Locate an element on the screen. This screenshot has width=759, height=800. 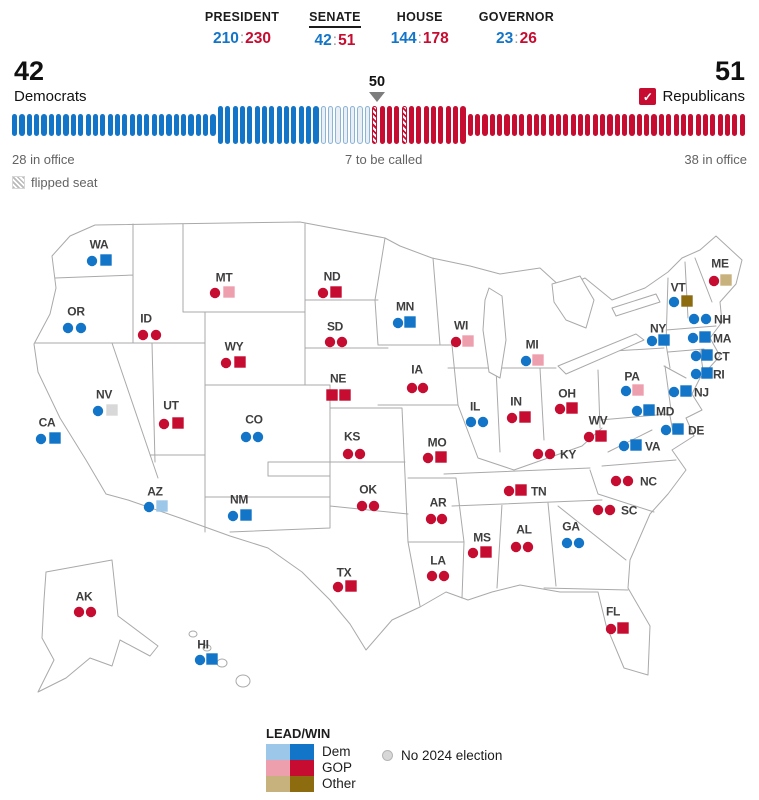
state-label-NV: NV is located at coordinates (104, 395).